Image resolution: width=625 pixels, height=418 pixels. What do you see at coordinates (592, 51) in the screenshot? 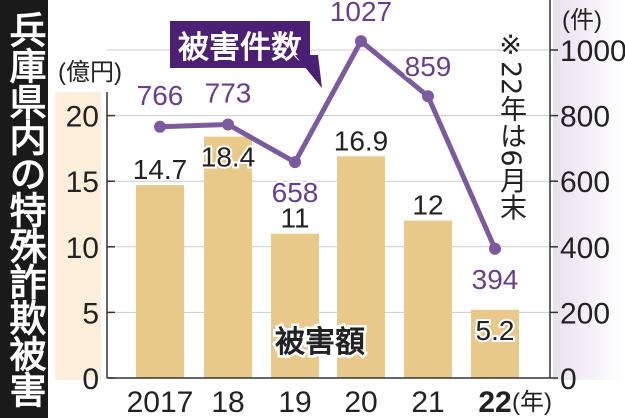
I see `right-tick-label: 1000` at bounding box center [592, 51].